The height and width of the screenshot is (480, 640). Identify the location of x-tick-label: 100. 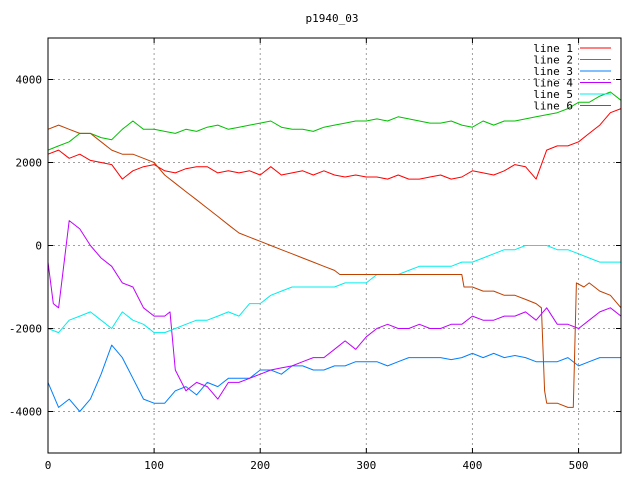
(154, 465).